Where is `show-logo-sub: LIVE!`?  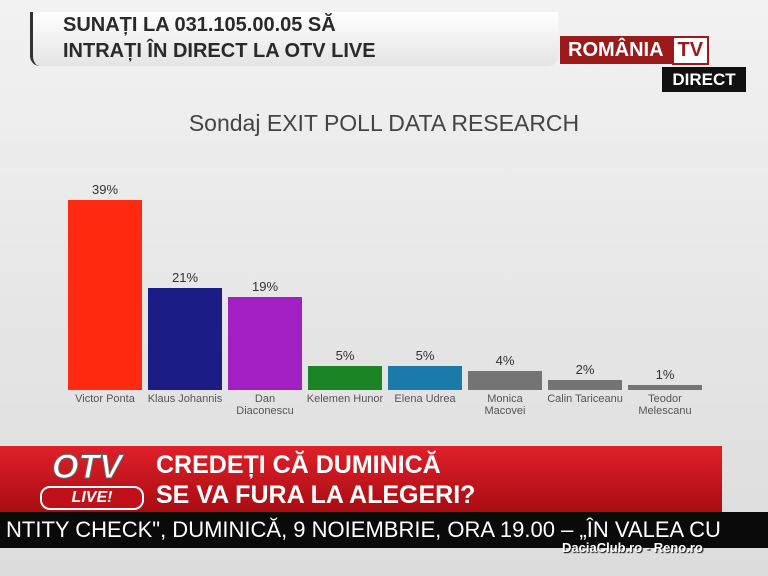
show-logo-sub: LIVE! is located at coordinates (92, 498).